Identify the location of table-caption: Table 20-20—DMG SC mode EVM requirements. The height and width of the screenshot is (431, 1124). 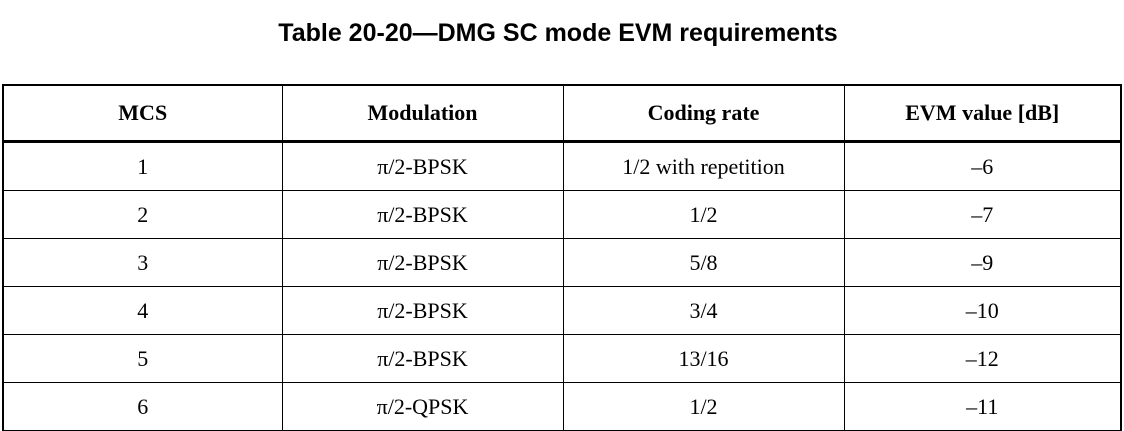
(558, 33).